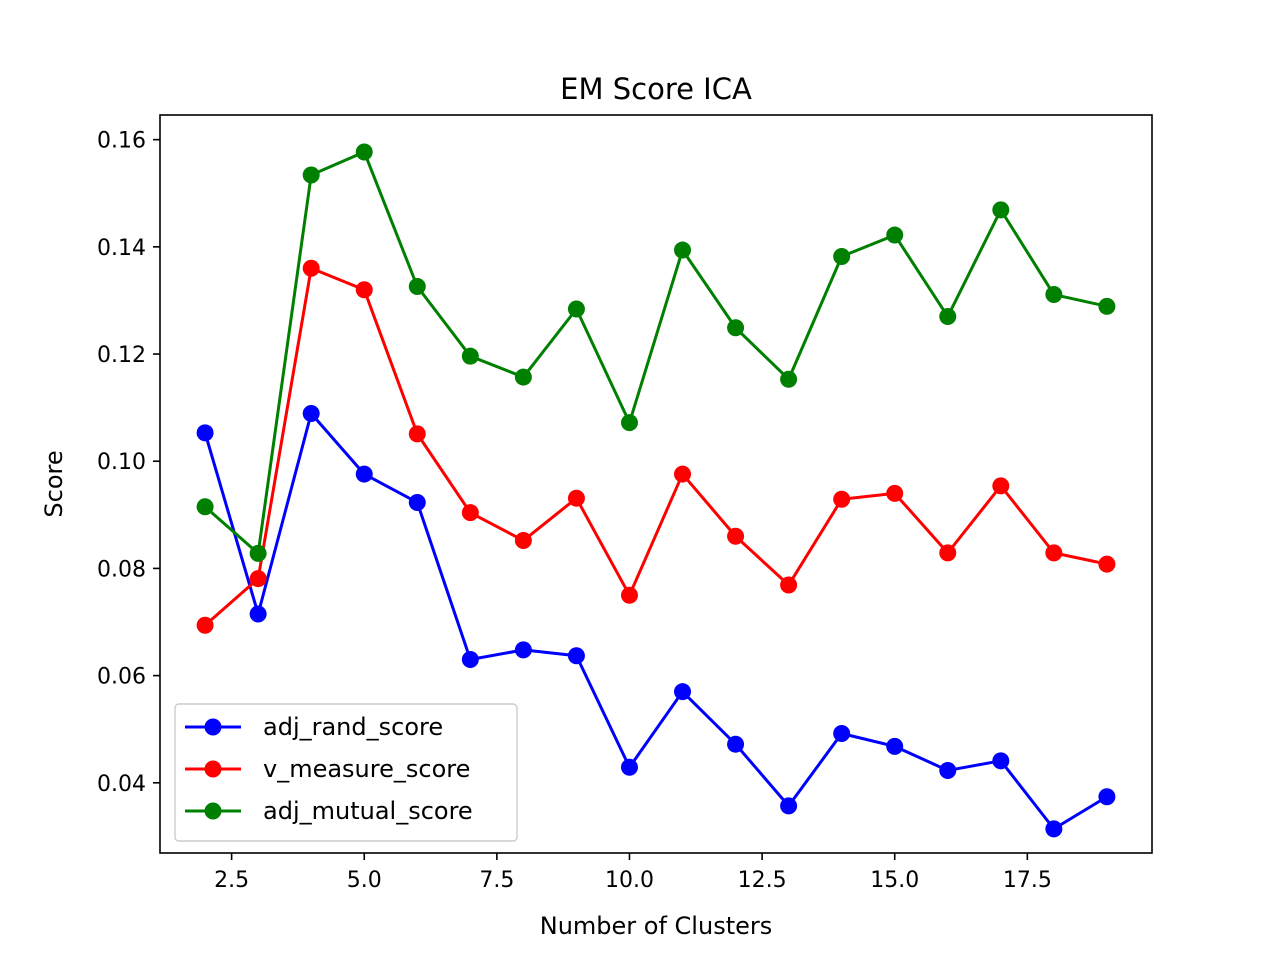 The height and width of the screenshot is (960, 1280). Describe the element at coordinates (213, 811) in the screenshot. I see `legend-marker-adj_mutual_score` at that location.